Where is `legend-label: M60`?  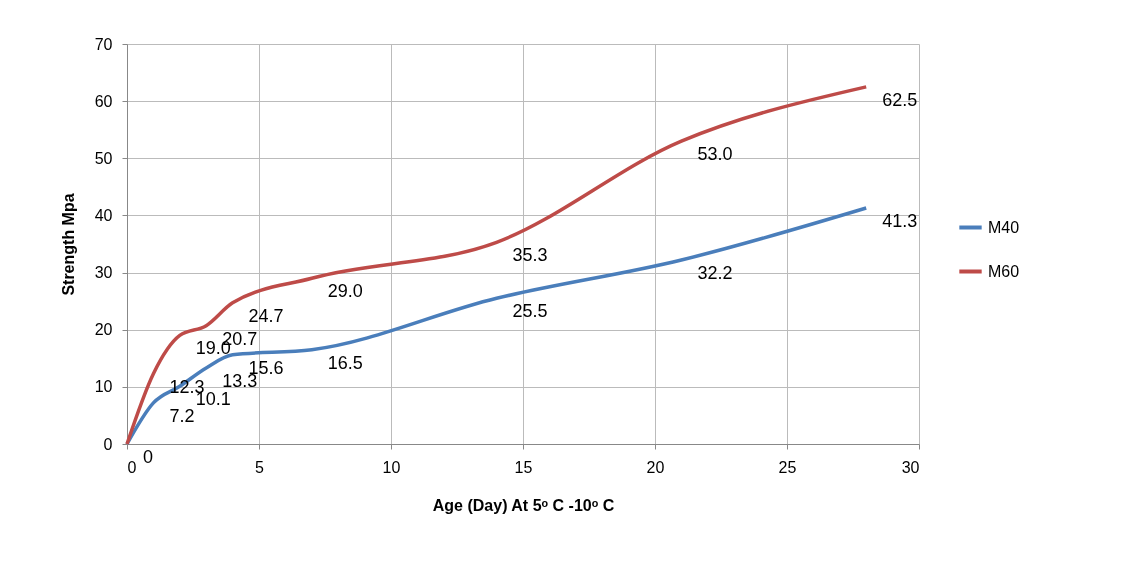
legend-label: M60 is located at coordinates (1004, 271).